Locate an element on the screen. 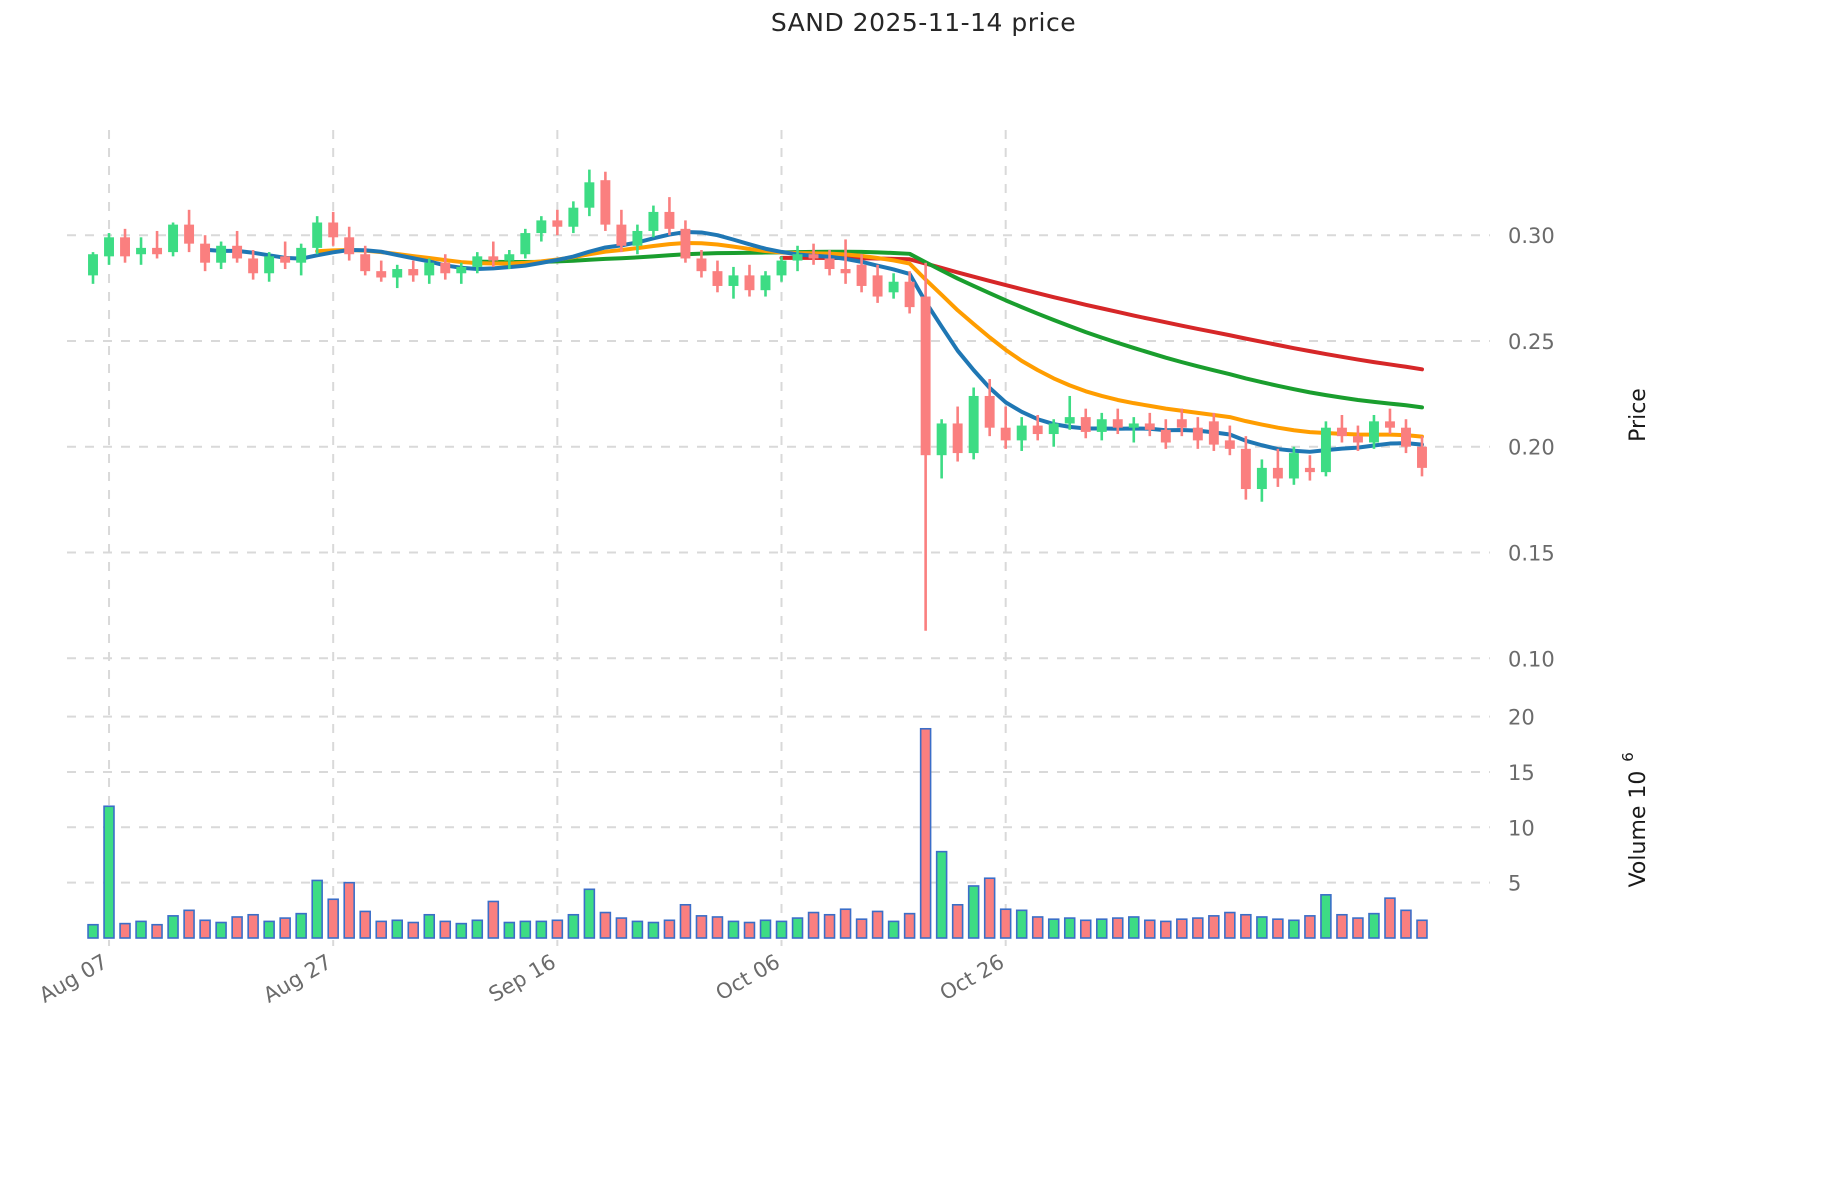 The width and height of the screenshot is (1847, 1202). volume-tick-label: 5 is located at coordinates (1514, 884).